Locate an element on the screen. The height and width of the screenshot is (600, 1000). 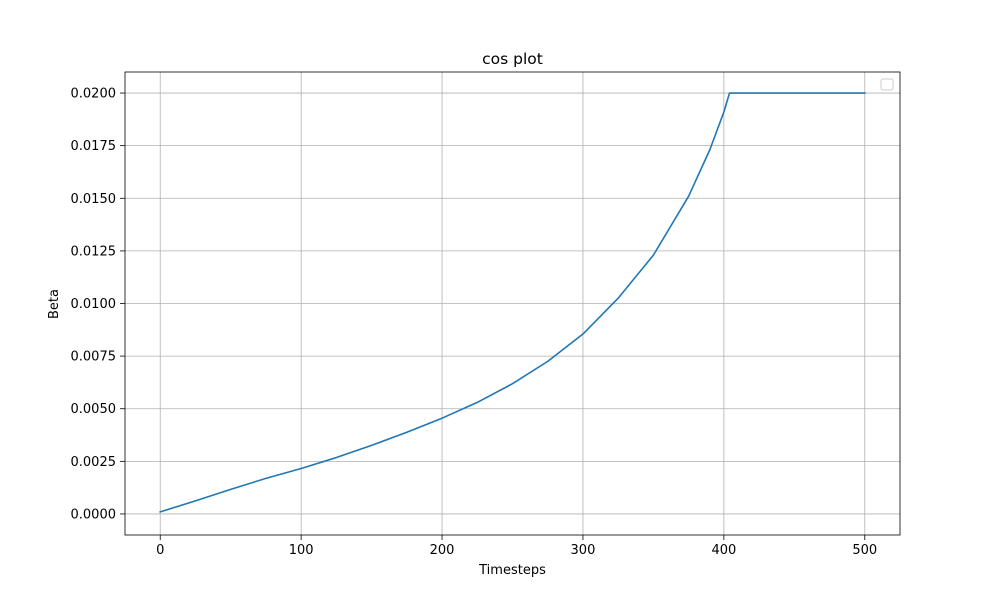
y-tick-label: 0.0200 is located at coordinates (94, 94).